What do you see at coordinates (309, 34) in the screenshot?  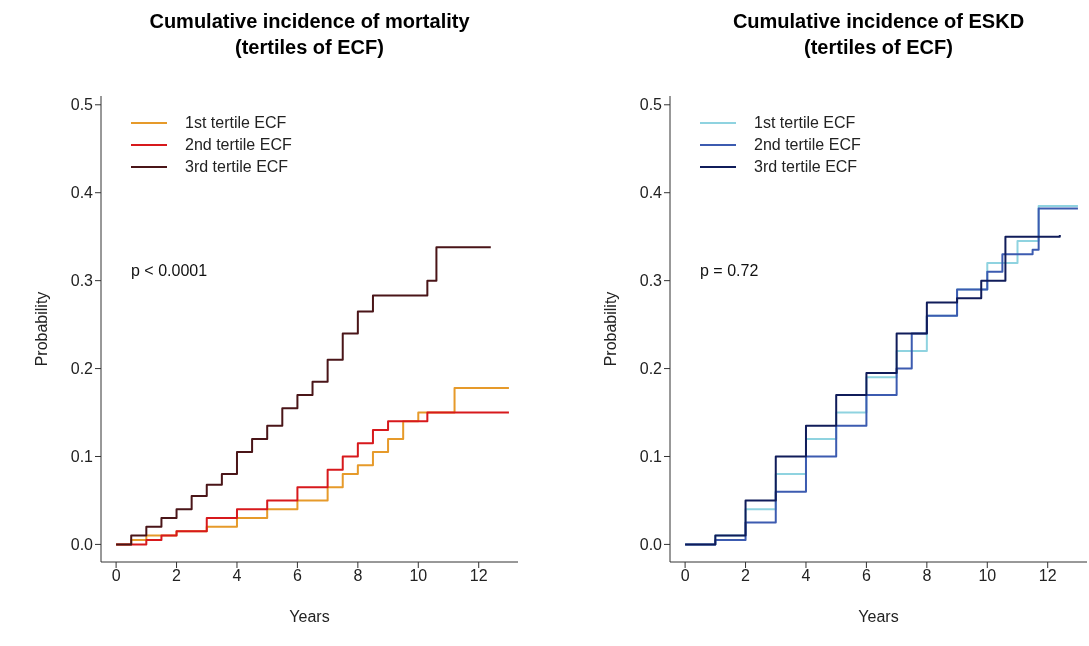 I see `chart-title: Cumulative incidence of mortality (tertiles of ECF)` at bounding box center [309, 34].